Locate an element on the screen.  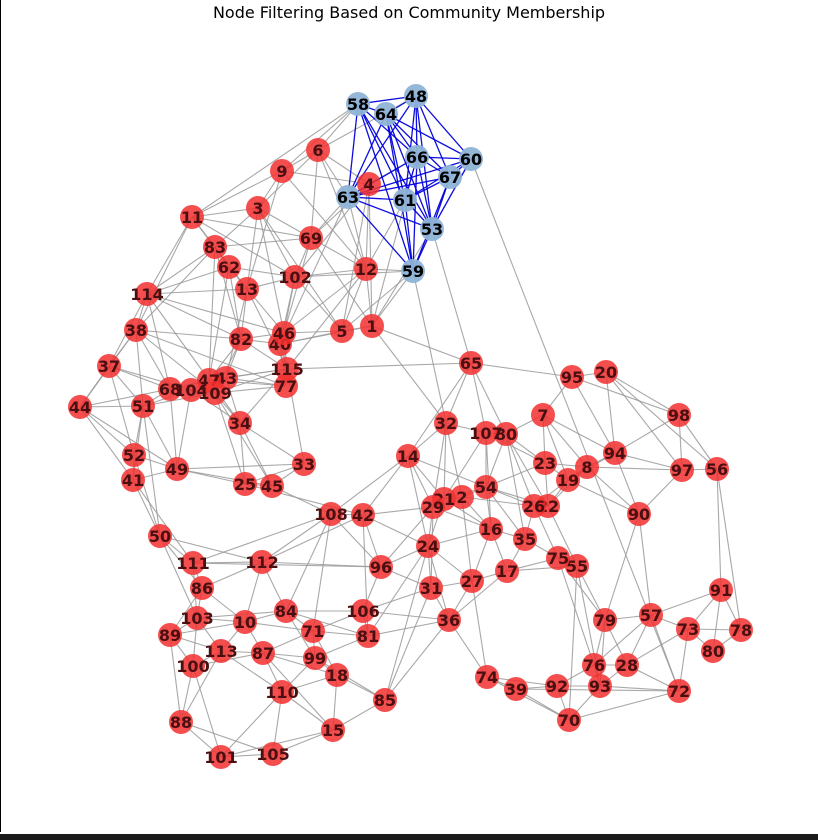
node-label-15: 15 is located at coordinates (333, 730).